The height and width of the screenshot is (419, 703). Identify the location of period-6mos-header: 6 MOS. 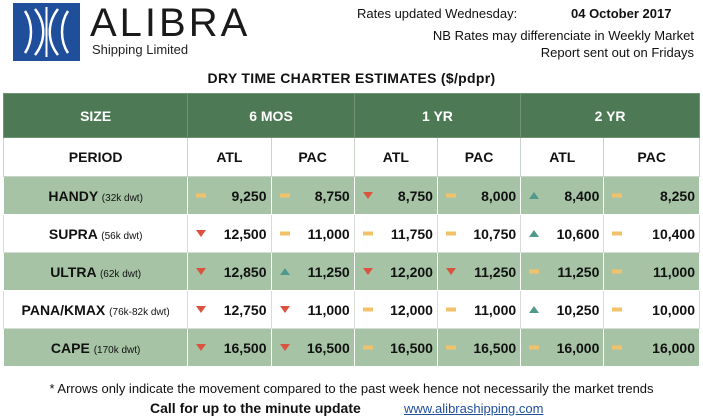
(271, 115).